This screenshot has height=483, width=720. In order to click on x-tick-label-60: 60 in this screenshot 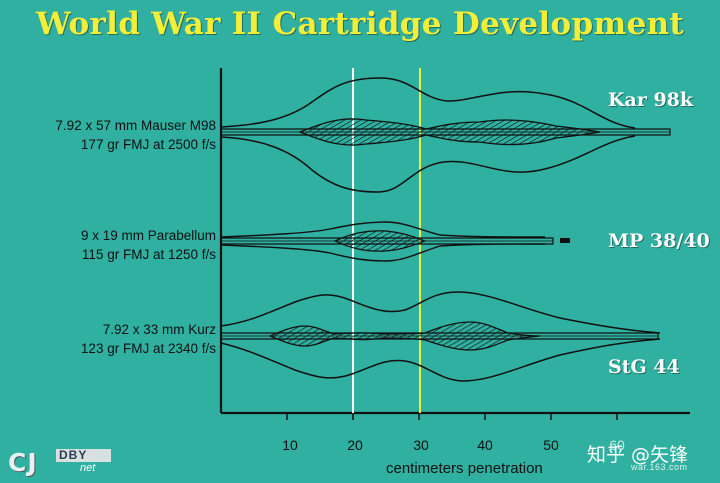, I will do `click(617, 445)`.